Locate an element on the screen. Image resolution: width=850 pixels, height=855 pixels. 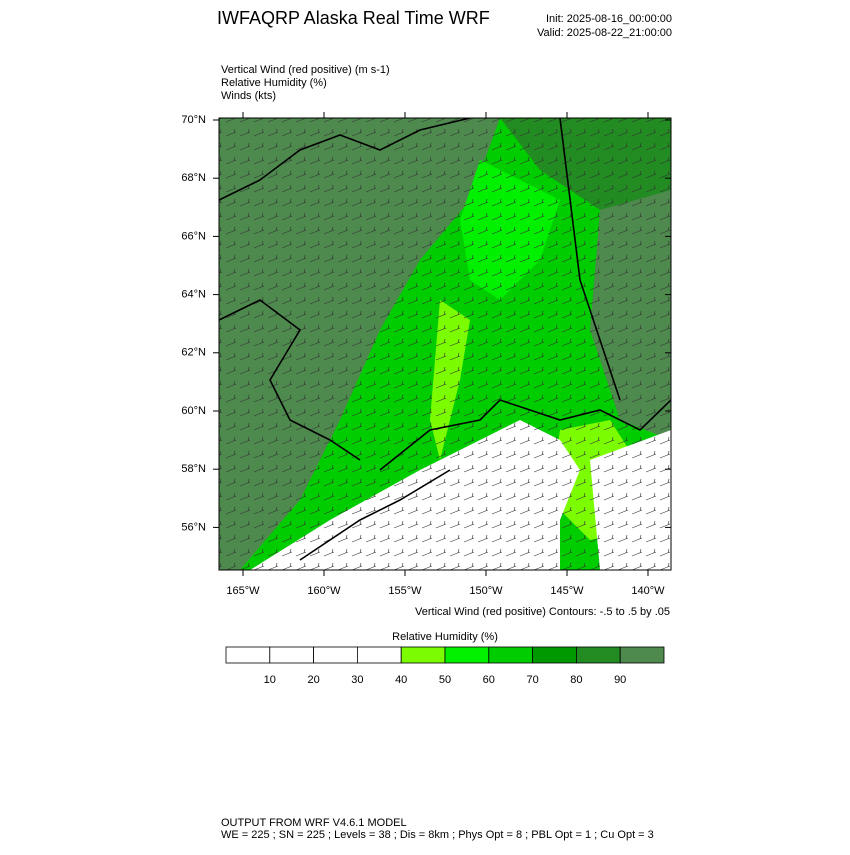
lon-label: 145°W is located at coordinates (567, 591).